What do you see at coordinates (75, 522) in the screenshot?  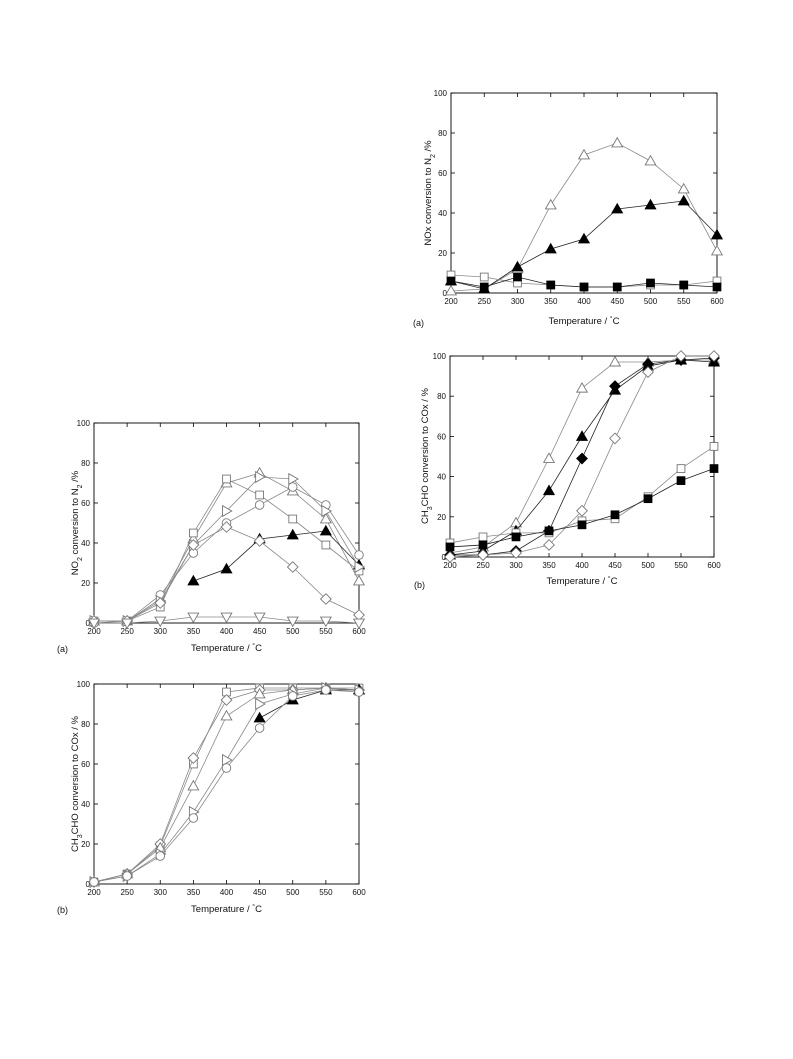 I see `label-part: conversion to N` at bounding box center [75, 522].